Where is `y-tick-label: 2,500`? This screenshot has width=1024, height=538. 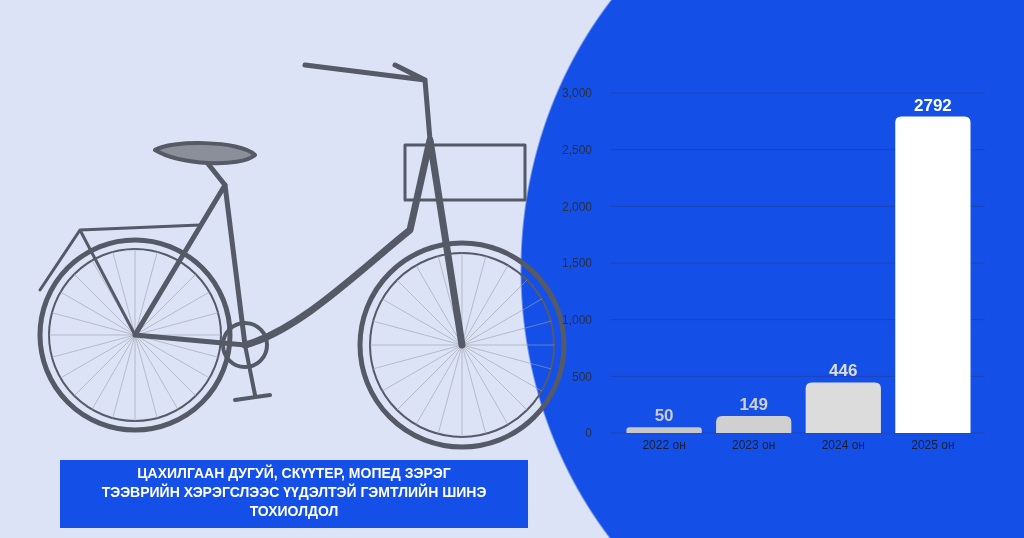
y-tick-label: 2,500 is located at coordinates (577, 149).